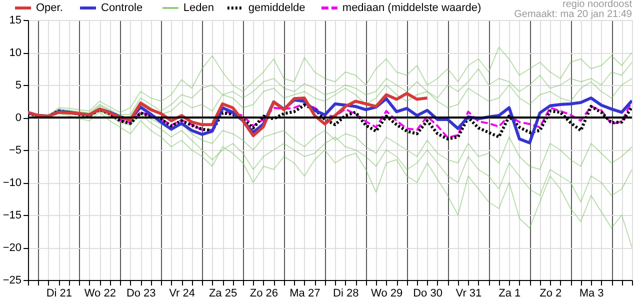  I want to click on y-tick-label: −10, so click(12, 183).